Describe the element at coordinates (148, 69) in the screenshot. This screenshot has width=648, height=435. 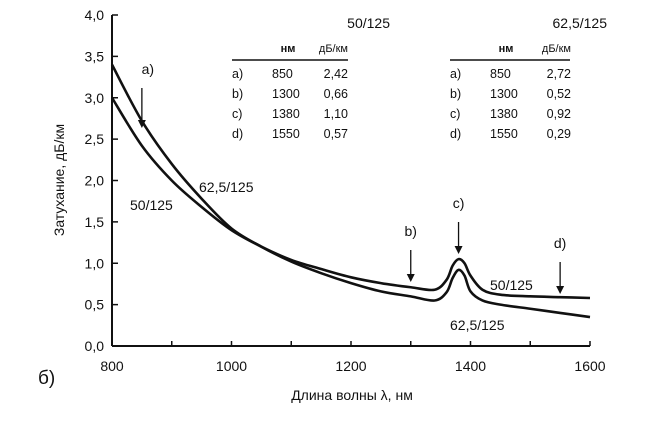
I see `annotation-label: a)` at that location.